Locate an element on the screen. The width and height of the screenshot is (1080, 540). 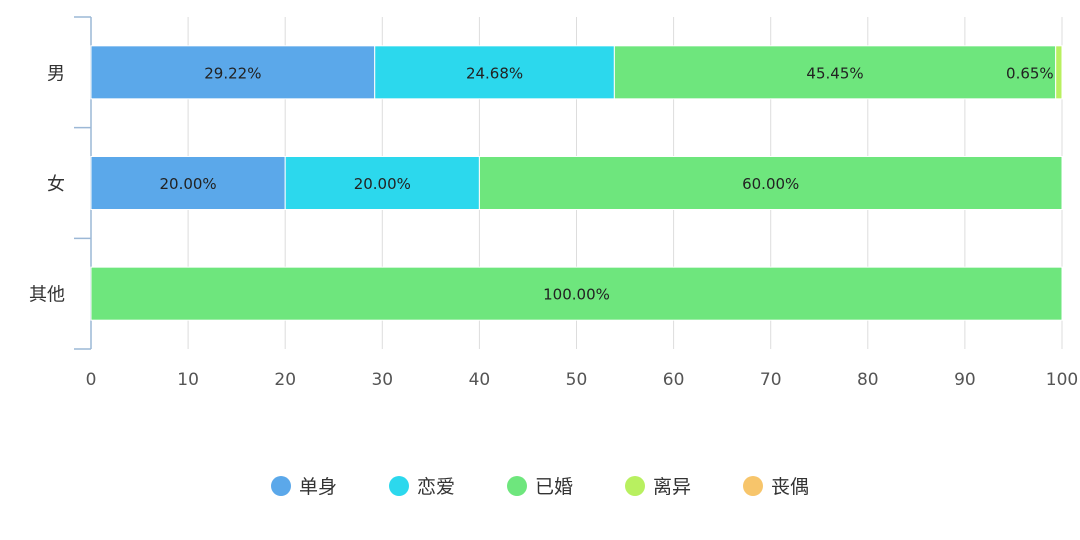
legend-label: 恋爱 is located at coordinates (435, 487).